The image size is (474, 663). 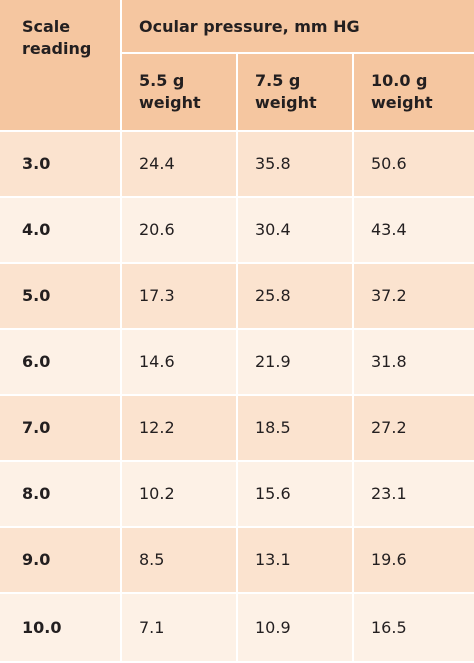 I want to click on cell-value: 16.5, so click(x=414, y=627).